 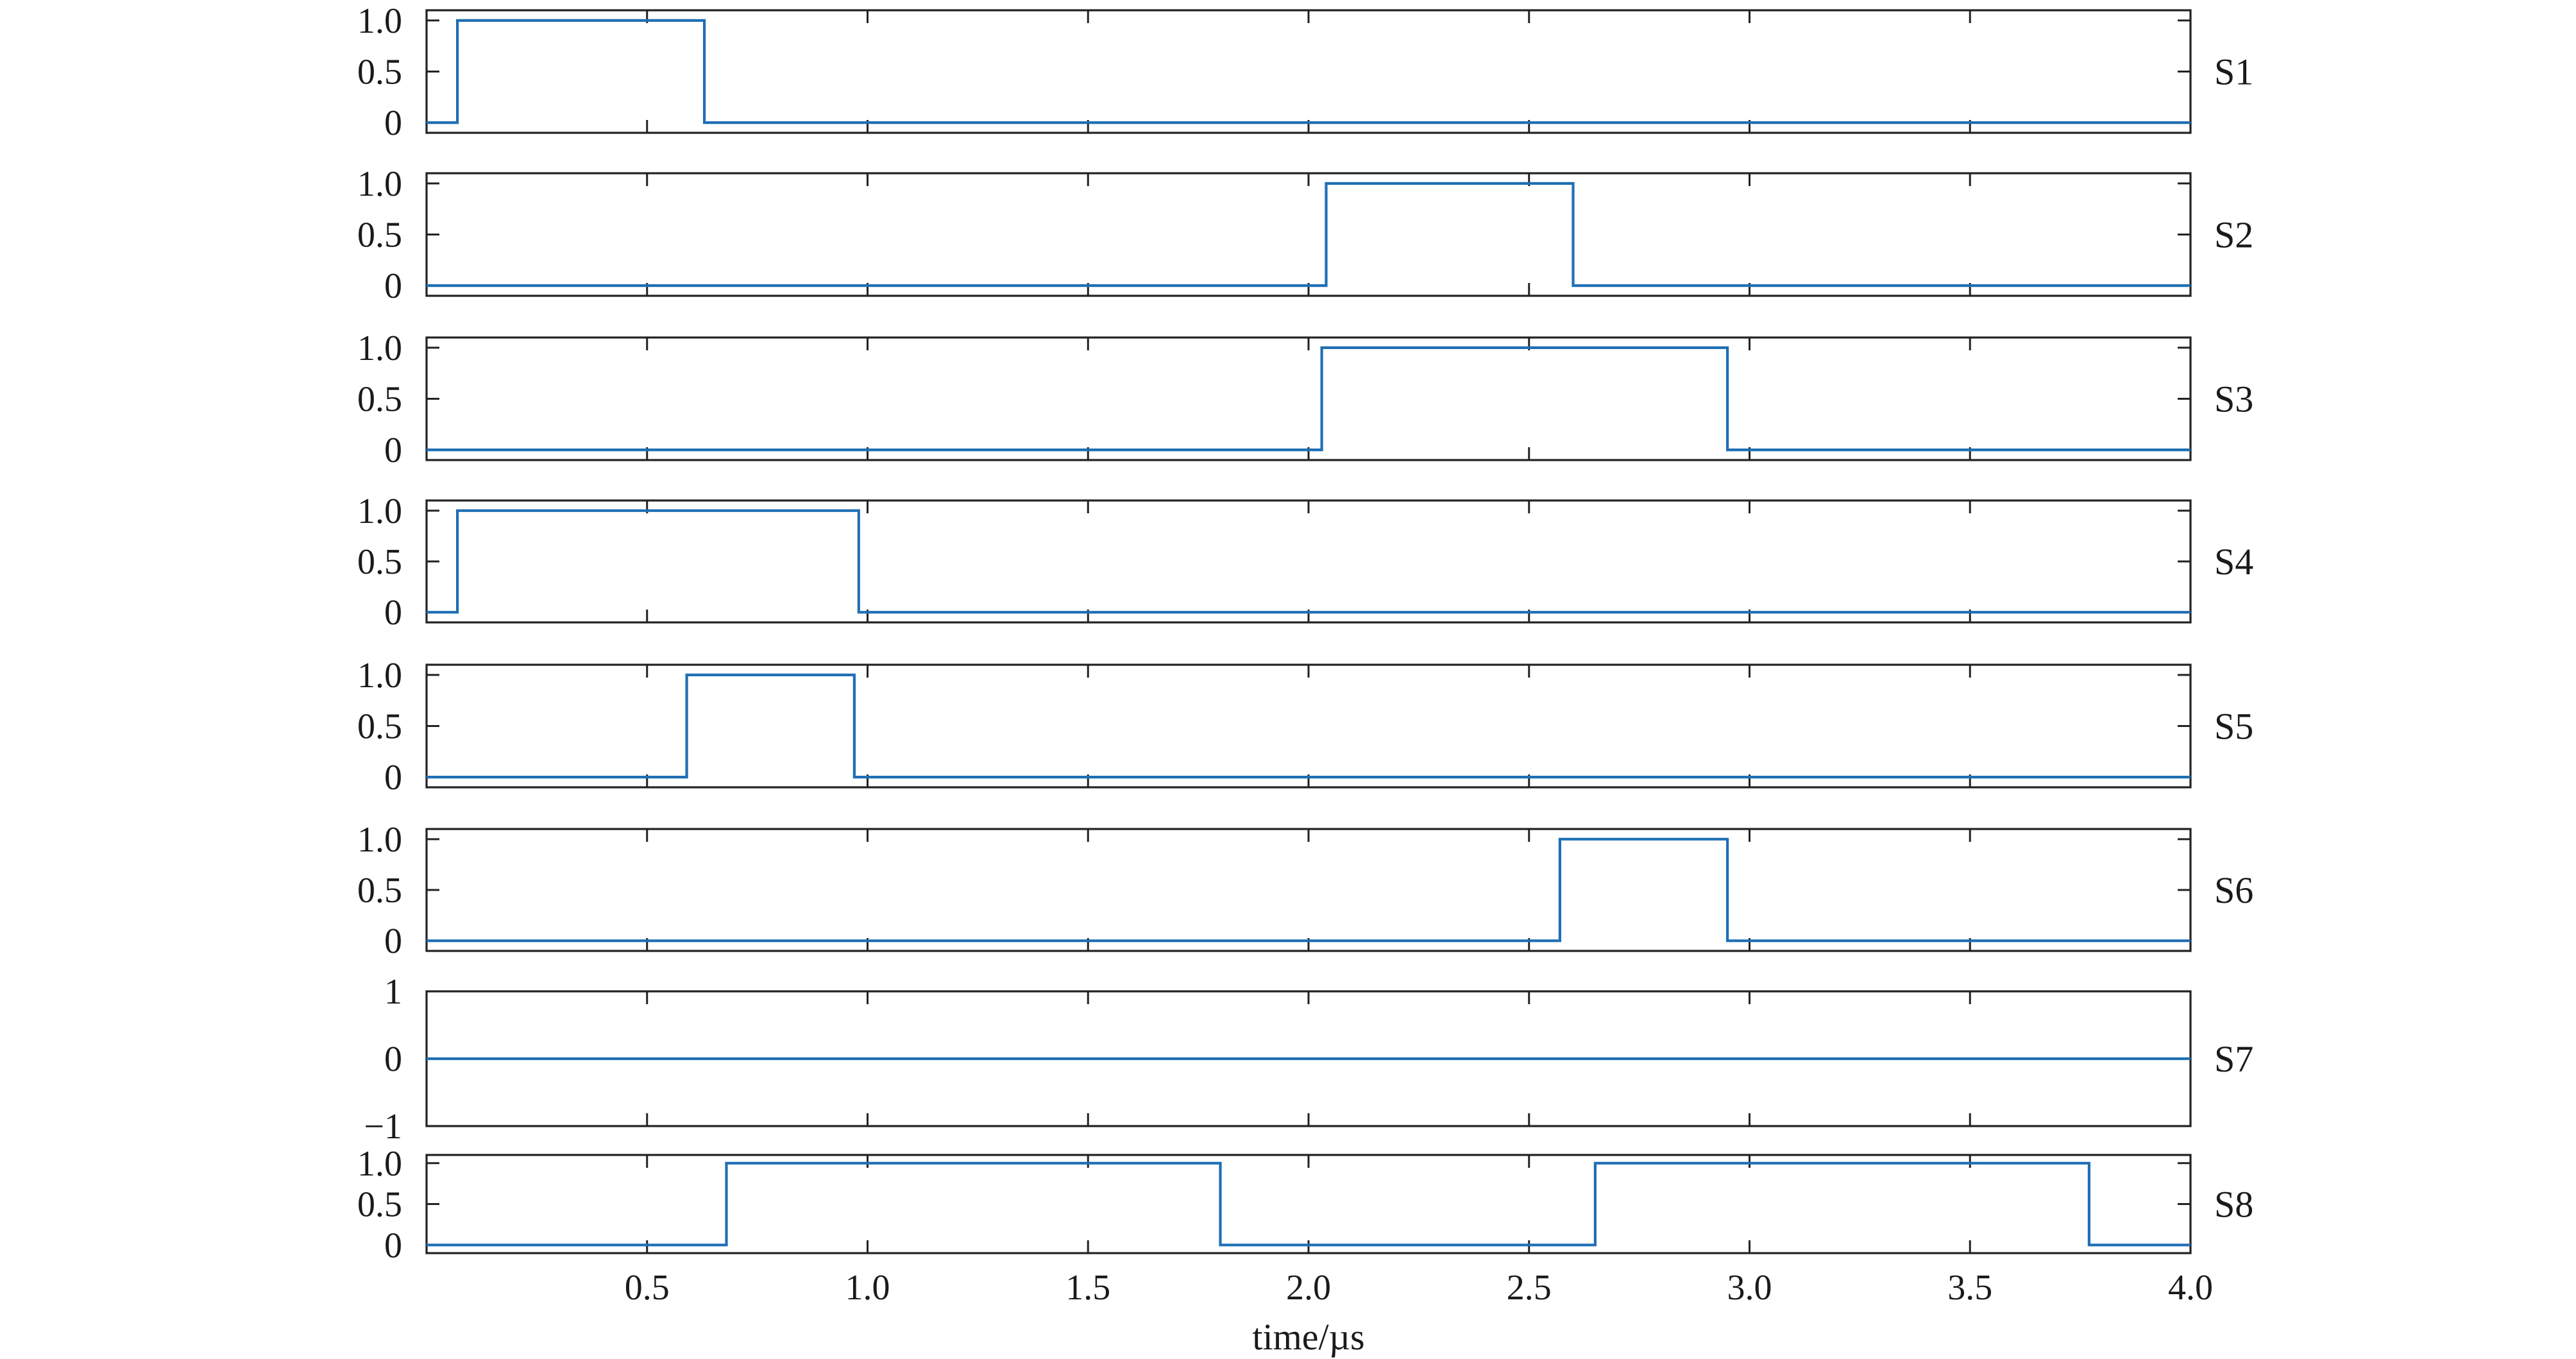 What do you see at coordinates (383, 1127) in the screenshot?
I see `y-tick-label: −1` at bounding box center [383, 1127].